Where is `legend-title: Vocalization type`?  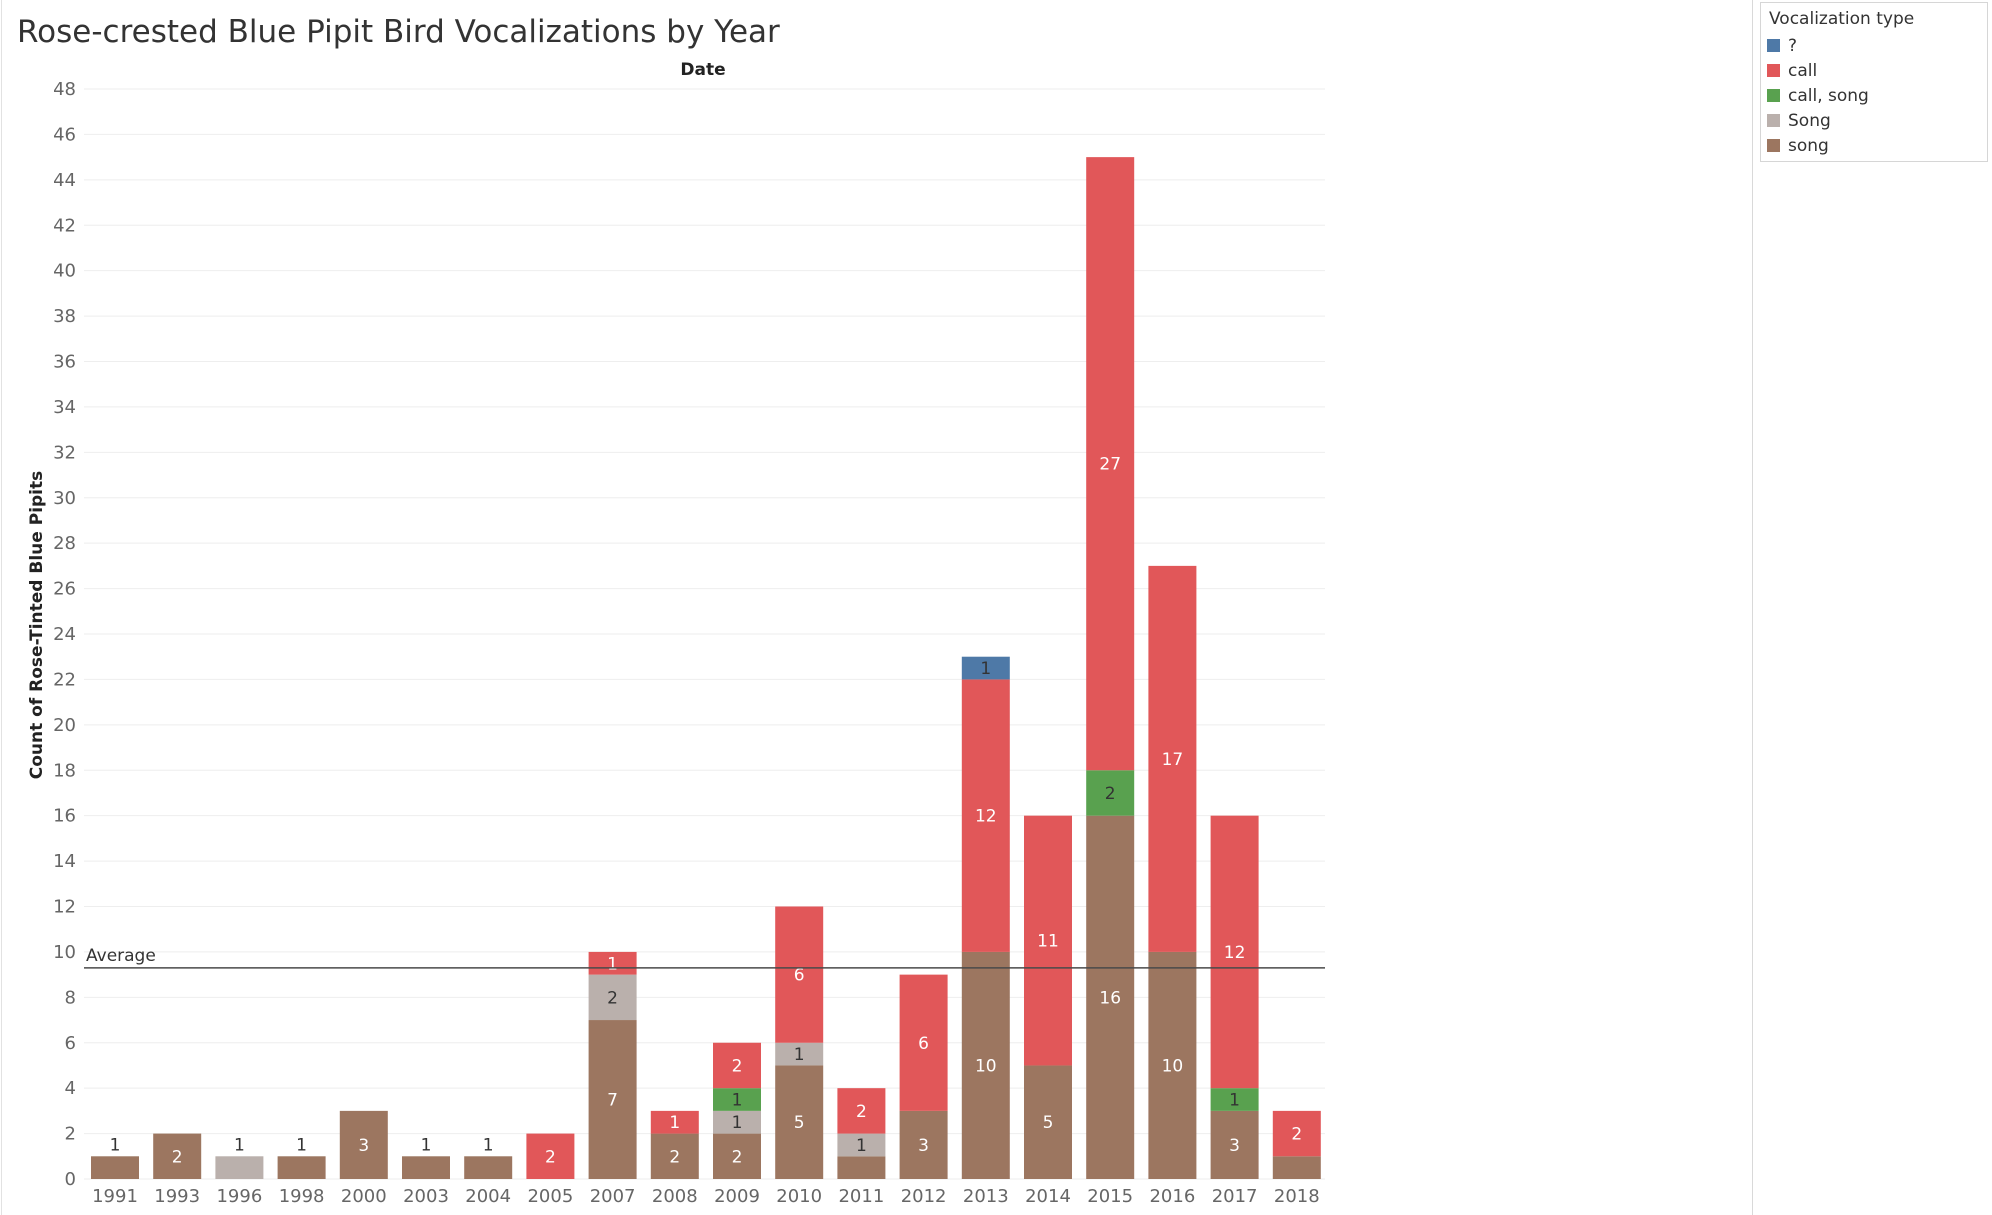 legend-title: Vocalization type is located at coordinates (1842, 19).